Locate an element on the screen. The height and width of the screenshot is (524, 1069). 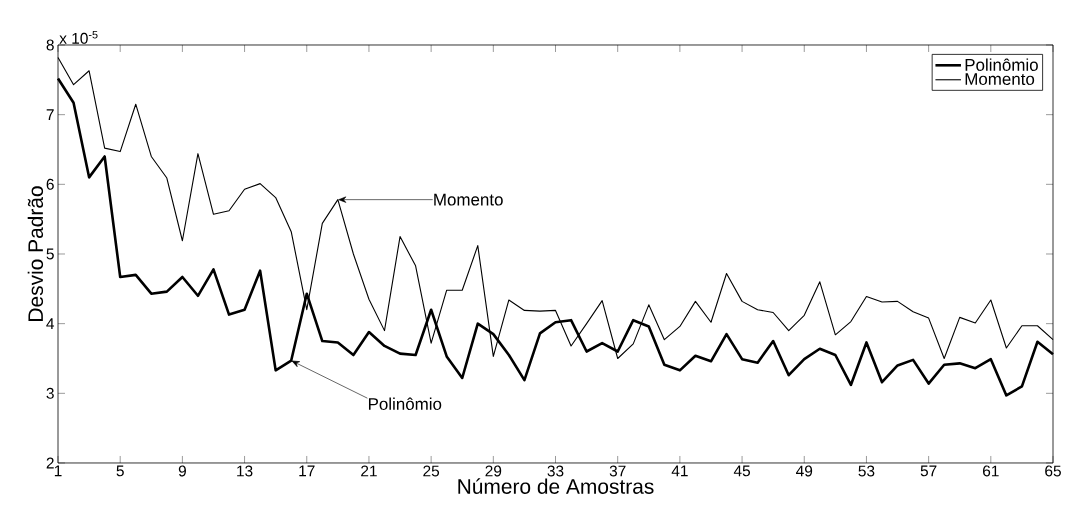
x-tick-label: 61 is located at coordinates (991, 471).